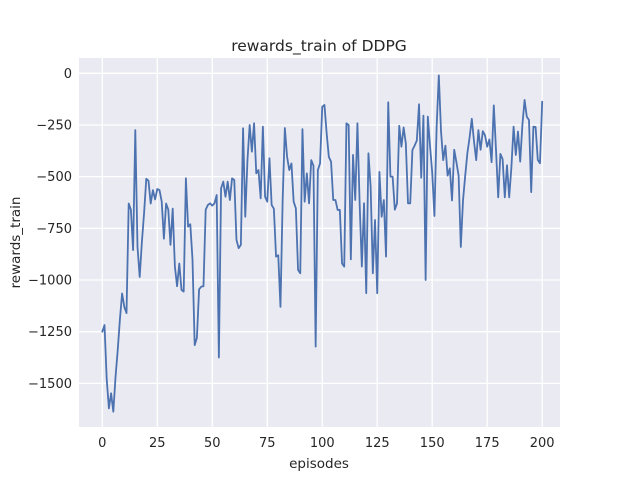 The image size is (640, 480). Describe the element at coordinates (157, 443) in the screenshot. I see `x-tick-label: 25` at that location.